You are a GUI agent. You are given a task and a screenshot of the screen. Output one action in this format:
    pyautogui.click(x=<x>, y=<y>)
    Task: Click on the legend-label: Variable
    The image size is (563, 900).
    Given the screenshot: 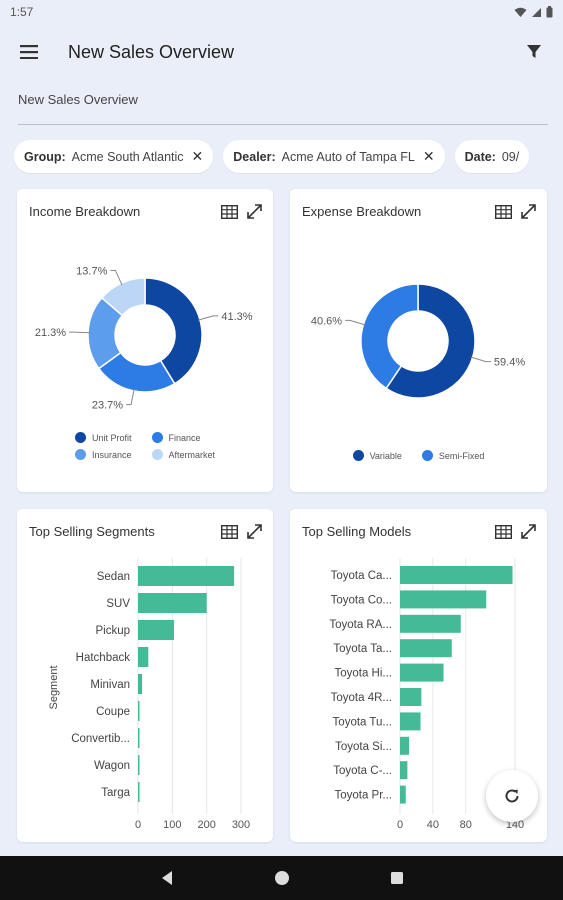 What is the action you would take?
    pyautogui.click(x=385, y=455)
    